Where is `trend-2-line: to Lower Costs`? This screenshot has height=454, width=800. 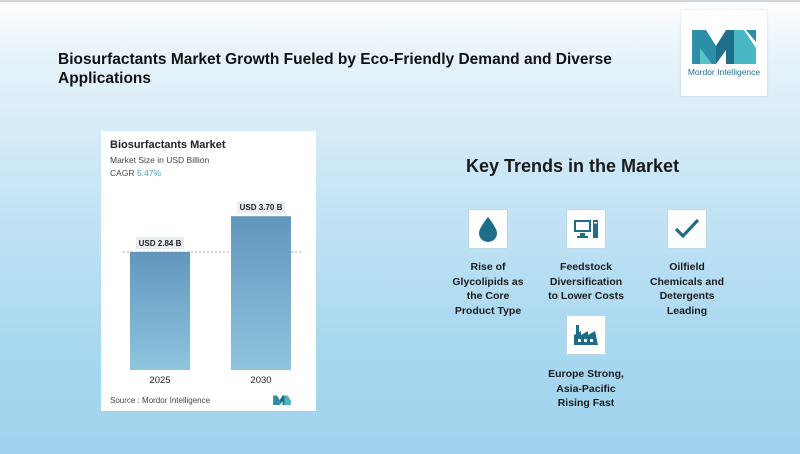 trend-2-line: to Lower Costs is located at coordinates (586, 296).